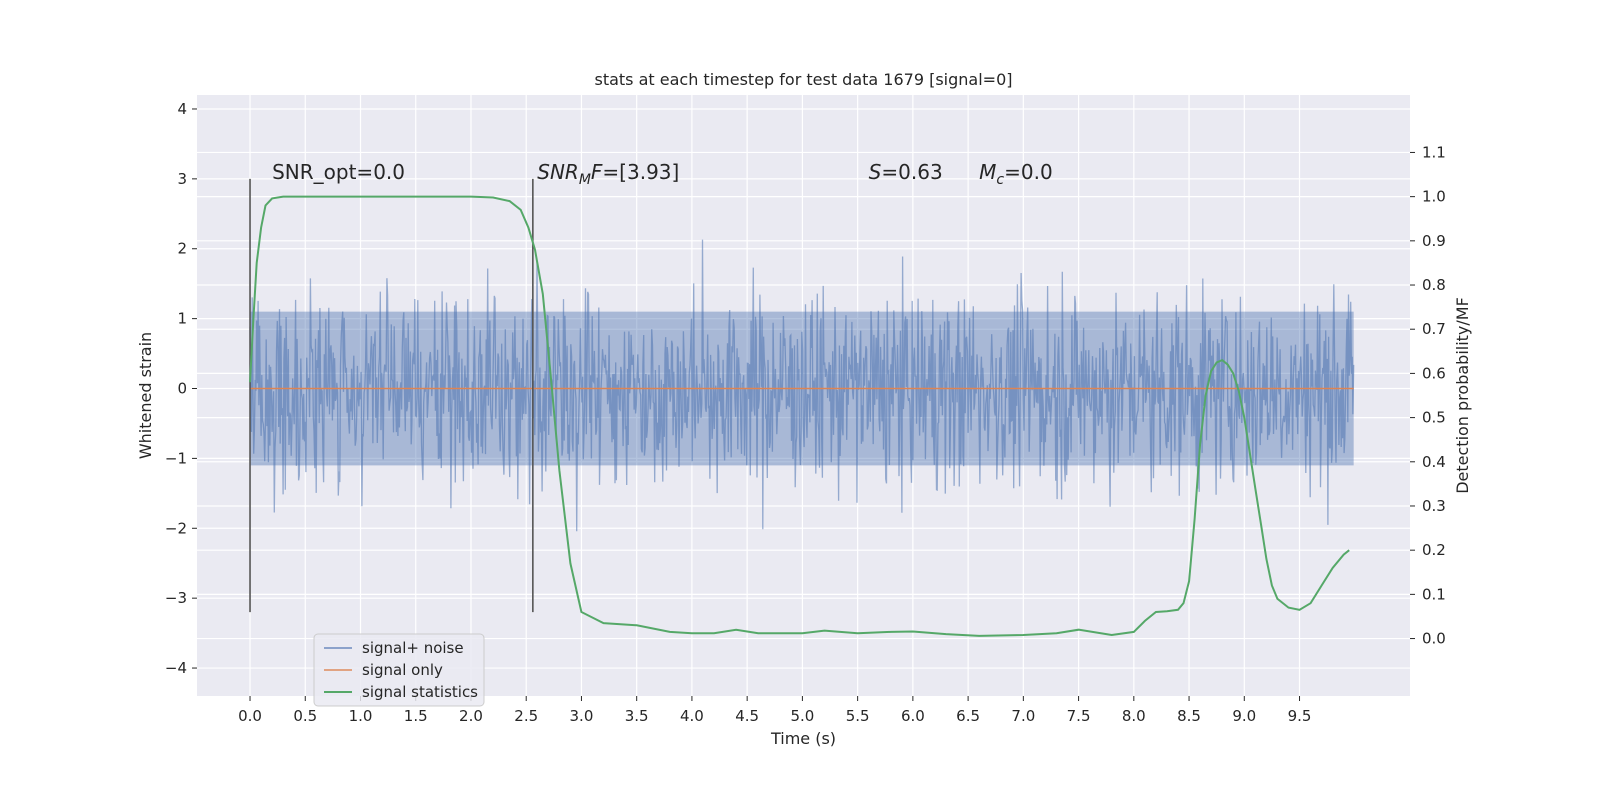 Image resolution: width=1600 pixels, height=800 pixels. Describe the element at coordinates (911, 172) in the screenshot. I see `annotation-rest: =0.63` at that location.